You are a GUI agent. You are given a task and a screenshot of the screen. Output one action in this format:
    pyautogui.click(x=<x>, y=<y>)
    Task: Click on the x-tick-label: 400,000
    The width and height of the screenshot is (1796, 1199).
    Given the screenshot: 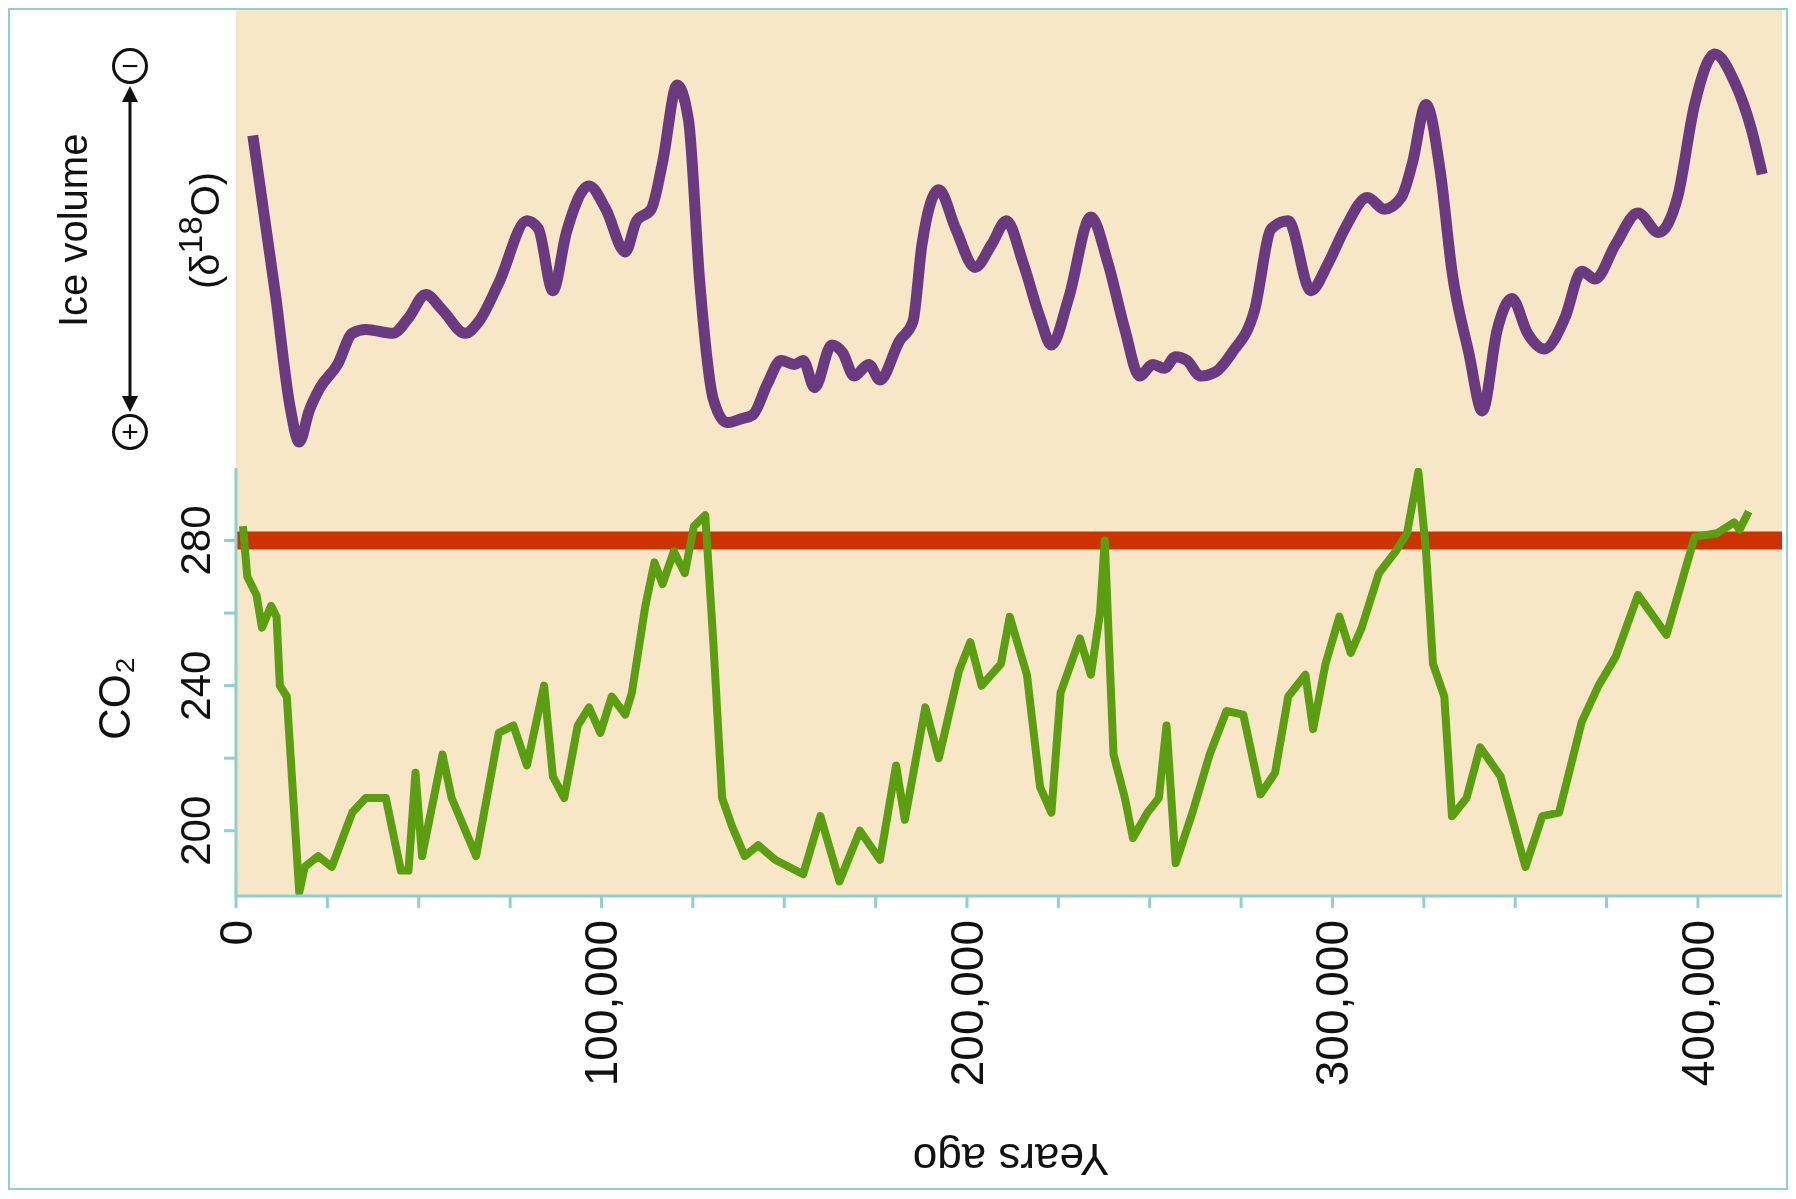 What is the action you would take?
    pyautogui.click(x=1697, y=1003)
    